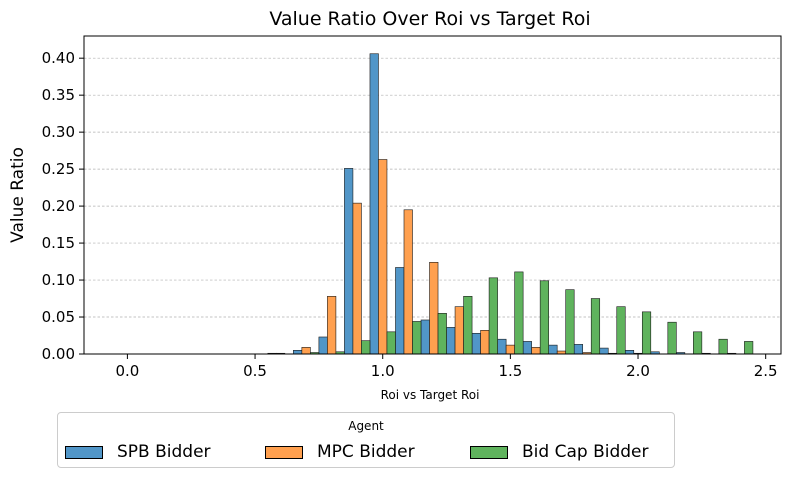 This screenshot has width=790, height=480. Describe the element at coordinates (585, 452) in the screenshot. I see `legend-label-bid-cap-bidder: Bid Cap Bidder` at that location.